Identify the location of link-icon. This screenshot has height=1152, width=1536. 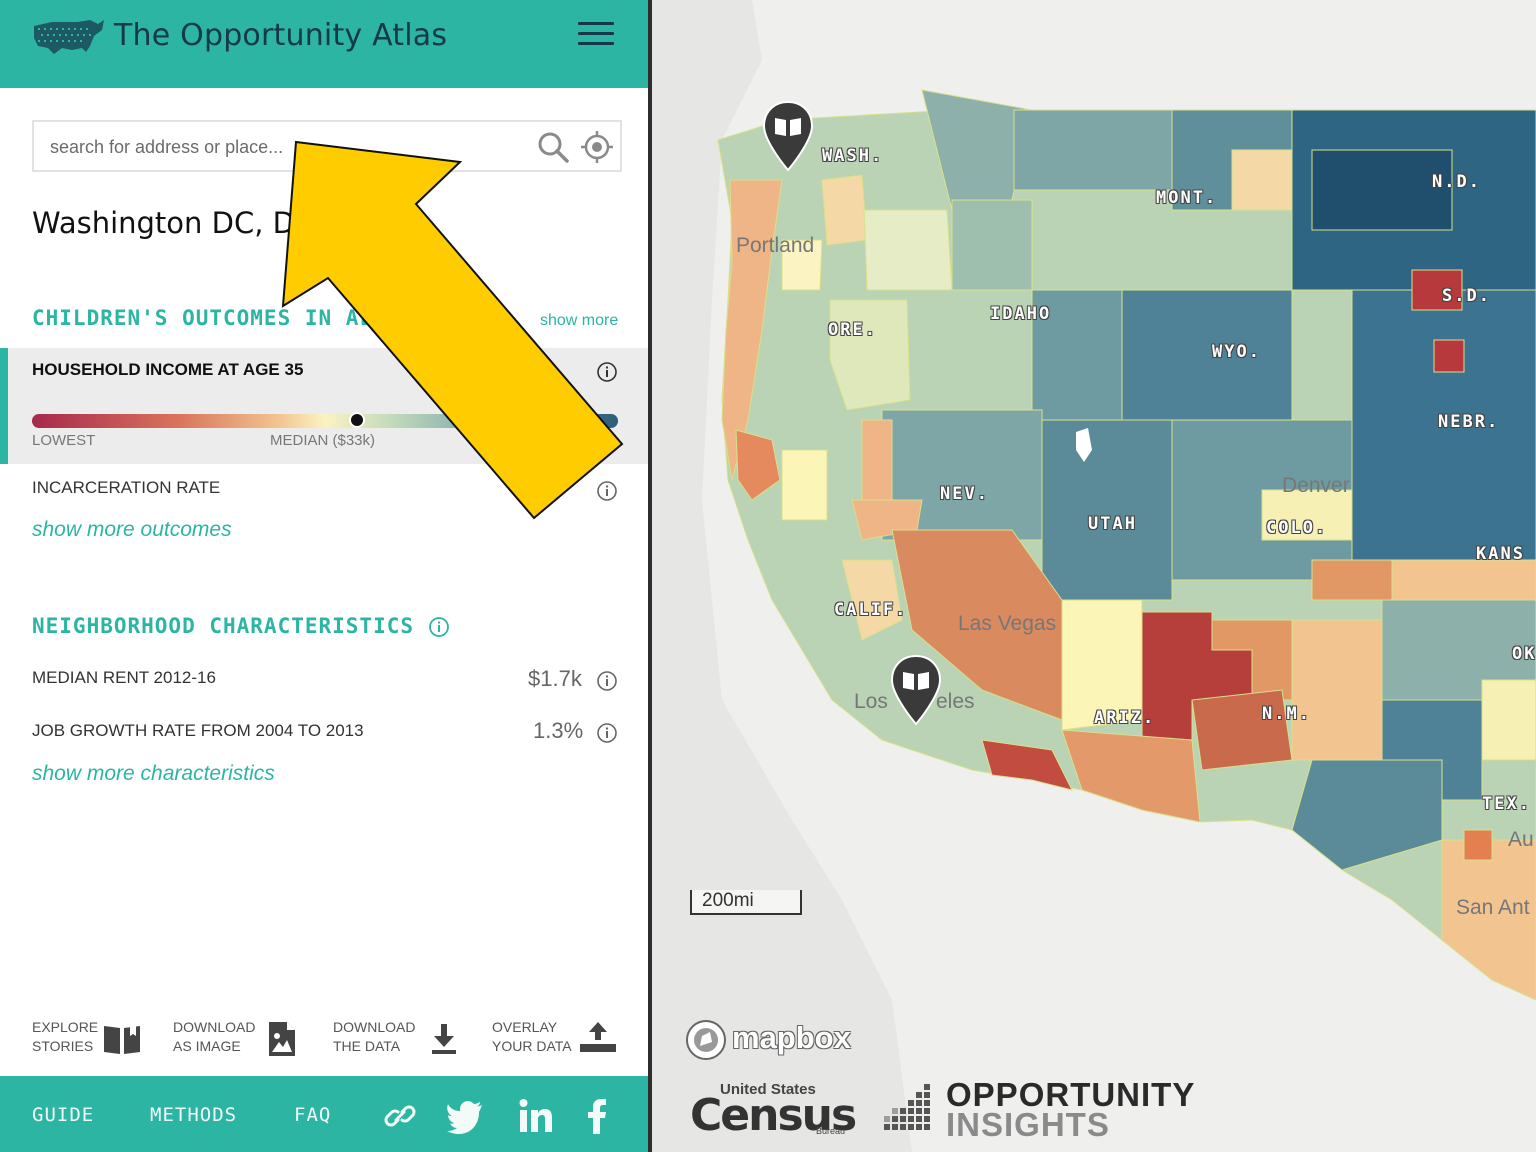
(400, 1116).